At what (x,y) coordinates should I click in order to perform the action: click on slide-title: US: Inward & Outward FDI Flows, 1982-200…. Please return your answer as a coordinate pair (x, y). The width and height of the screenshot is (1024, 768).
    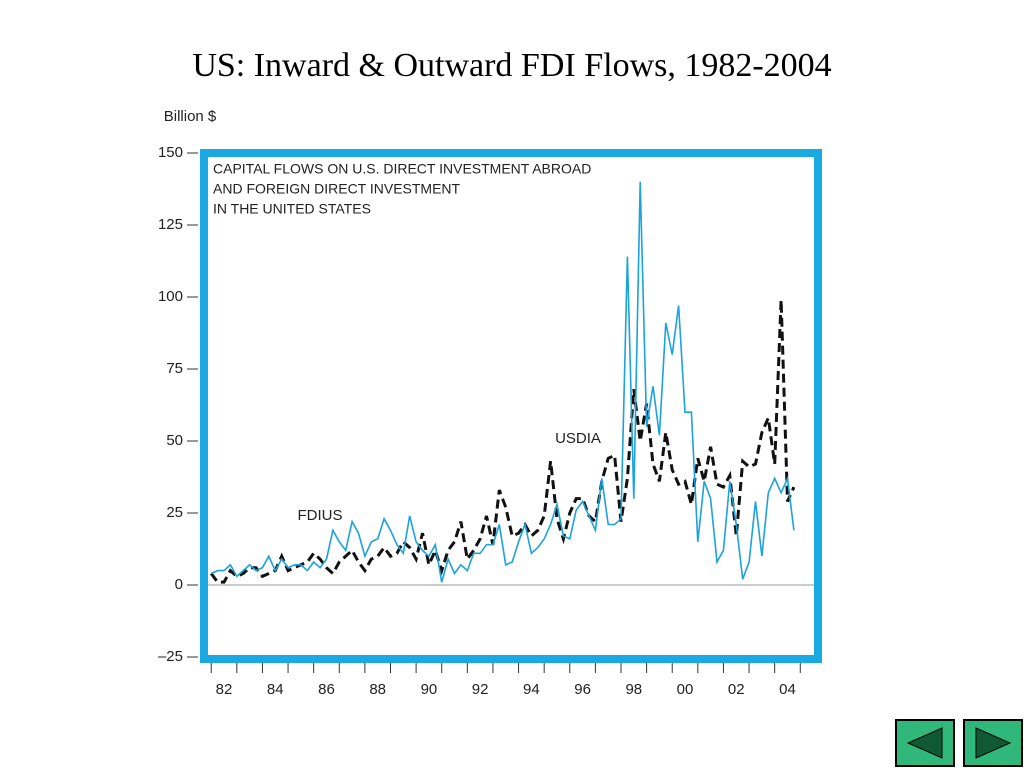
    Looking at the image, I should click on (511, 65).